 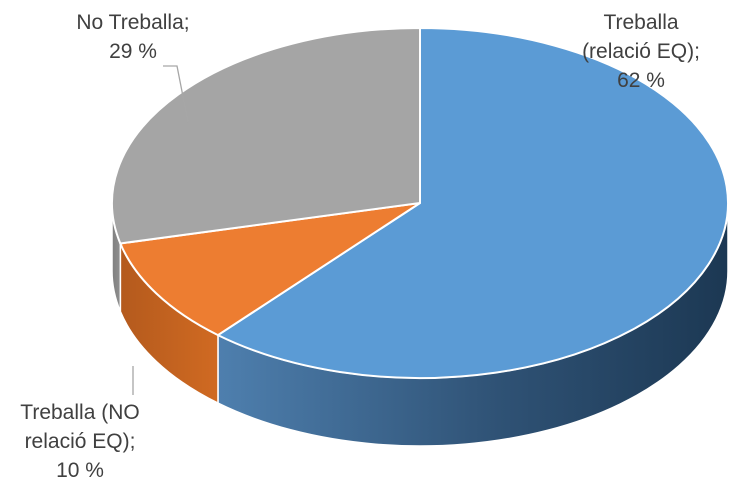 What do you see at coordinates (176, 94) in the screenshot?
I see `leader-line-no-treballa` at bounding box center [176, 94].